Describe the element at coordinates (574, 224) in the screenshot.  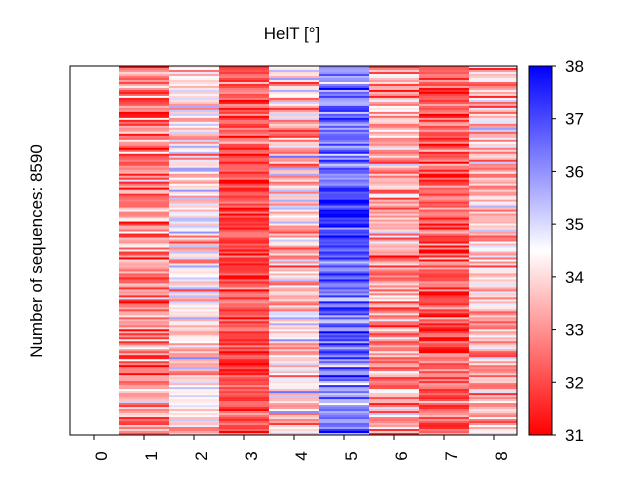
I see `colorbar-tick-label: 35` at that location.